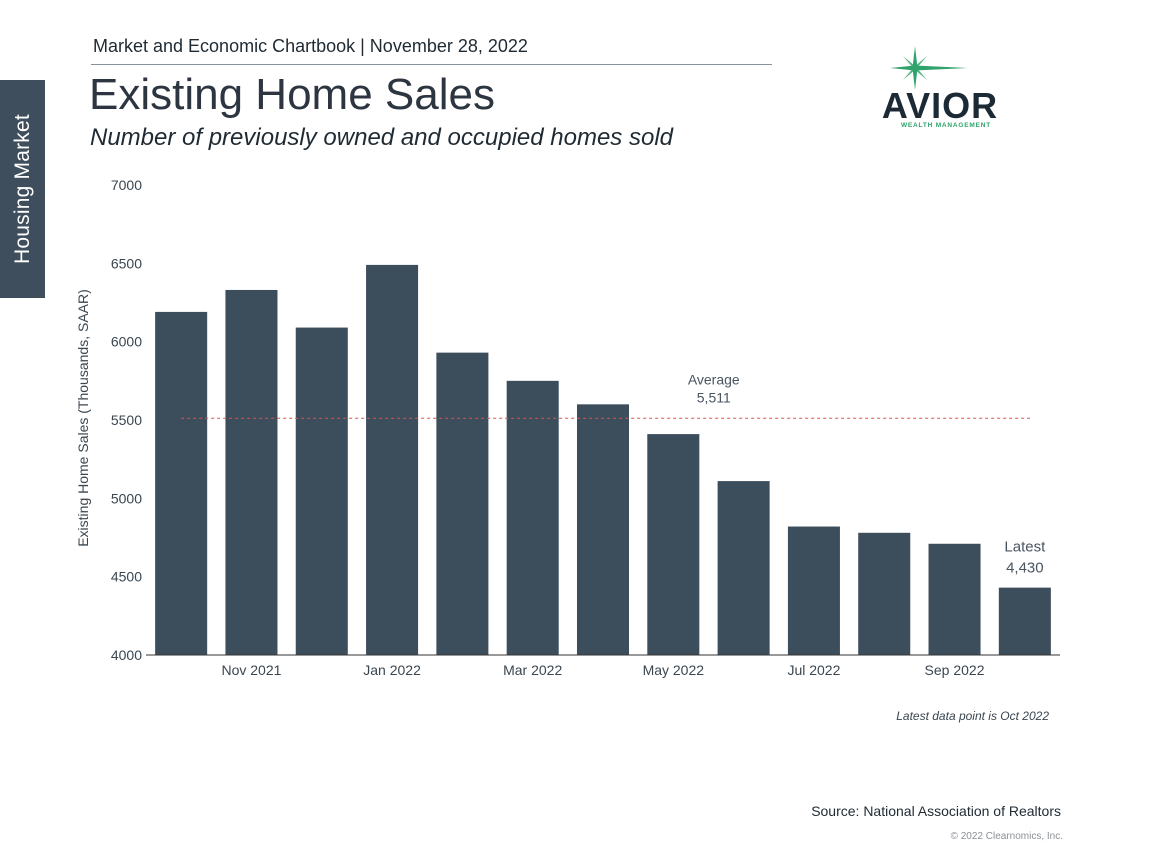 Image resolution: width=1152 pixels, height=864 pixels. What do you see at coordinates (1024, 621) in the screenshot?
I see `bar-oct-2022` at bounding box center [1024, 621].